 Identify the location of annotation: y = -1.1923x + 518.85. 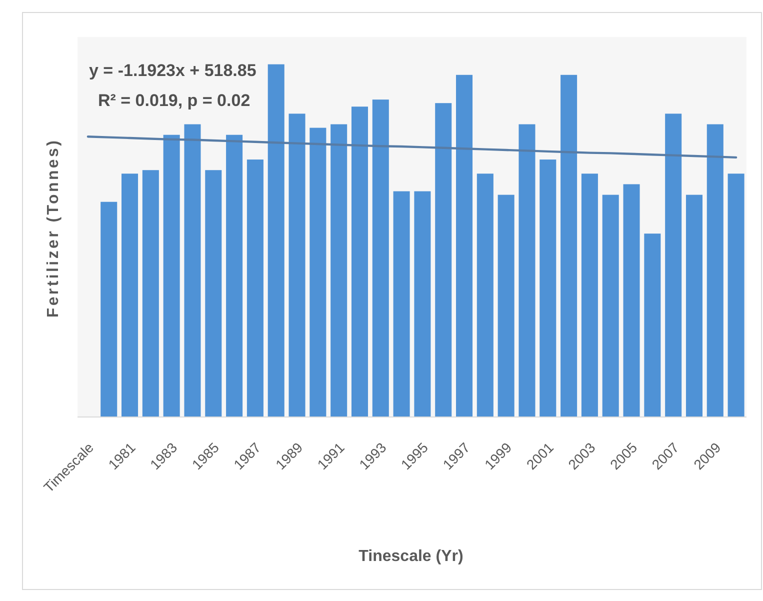
(172, 70).